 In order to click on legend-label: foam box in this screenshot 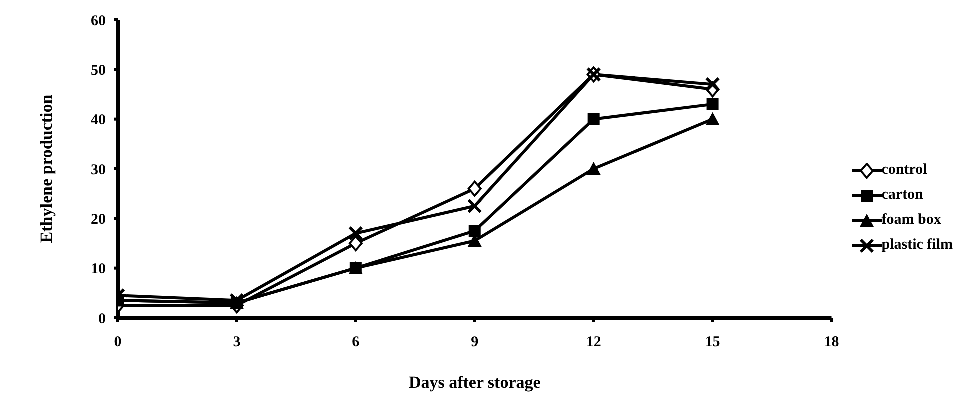, I will do `click(912, 220)`.